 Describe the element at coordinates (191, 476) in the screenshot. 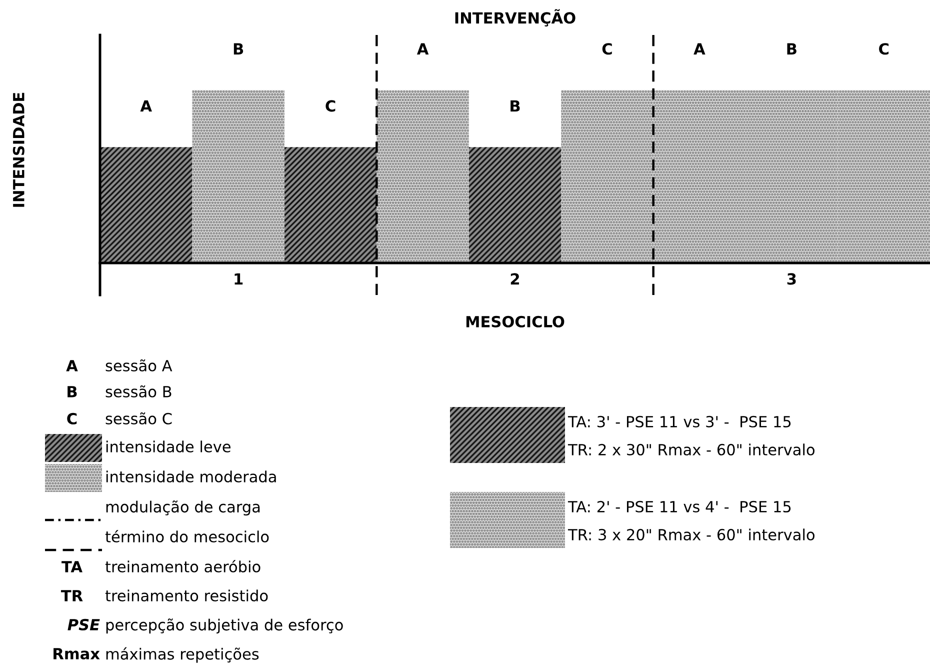

I see `legend-label: intensidade moderada` at that location.